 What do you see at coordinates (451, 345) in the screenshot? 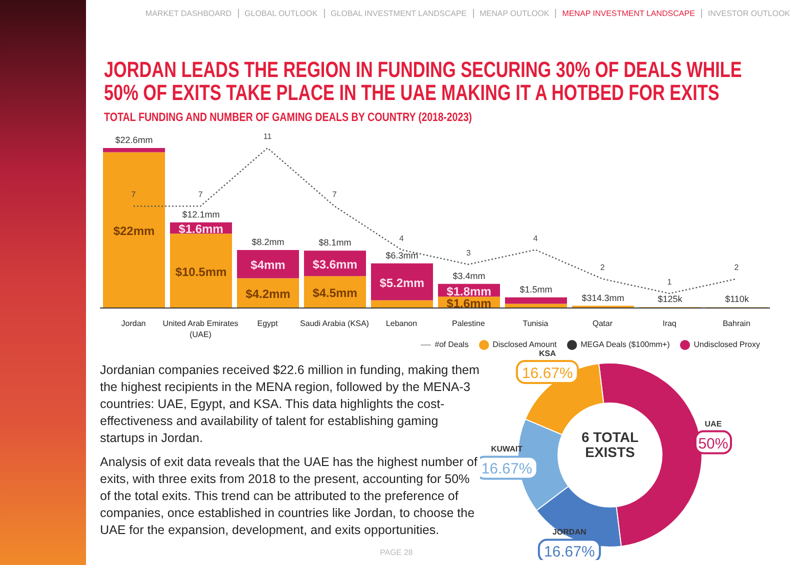
I see `legend-label: #of Deals` at bounding box center [451, 345].